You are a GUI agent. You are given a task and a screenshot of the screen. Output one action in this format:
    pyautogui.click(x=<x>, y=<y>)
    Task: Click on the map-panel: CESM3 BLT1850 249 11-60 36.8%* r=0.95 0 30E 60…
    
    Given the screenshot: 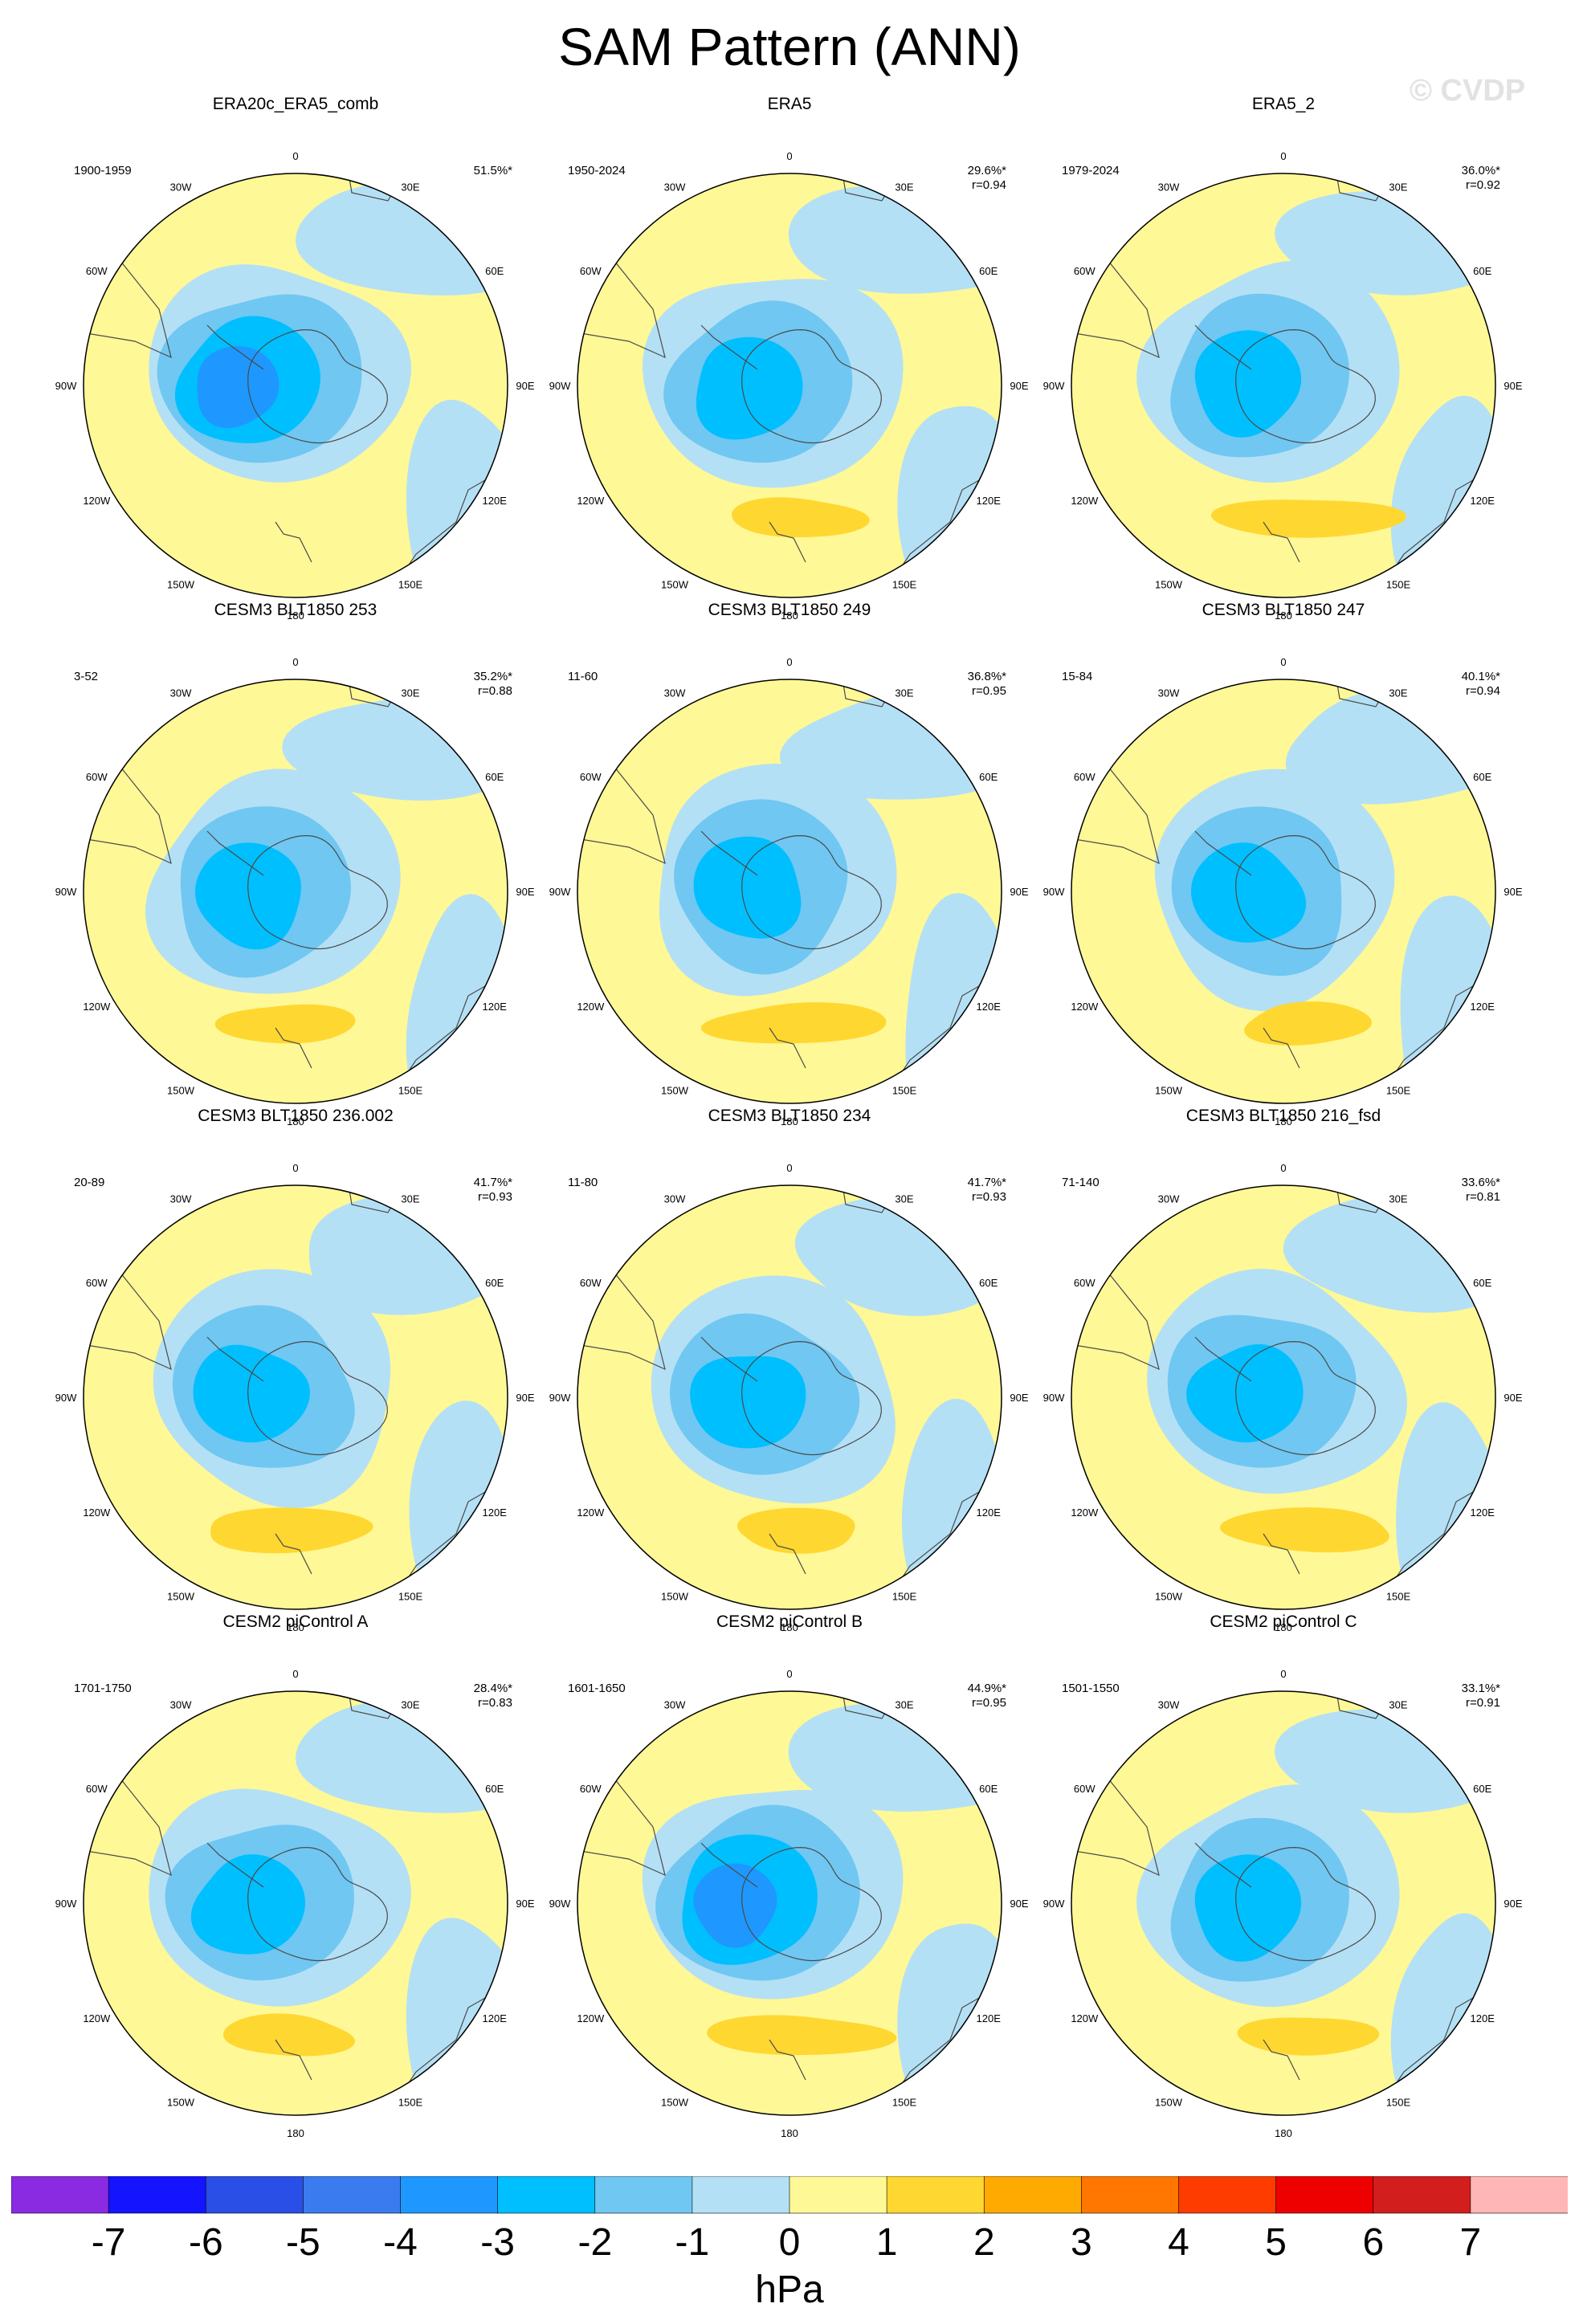 What is the action you would take?
    pyautogui.click(x=789, y=867)
    